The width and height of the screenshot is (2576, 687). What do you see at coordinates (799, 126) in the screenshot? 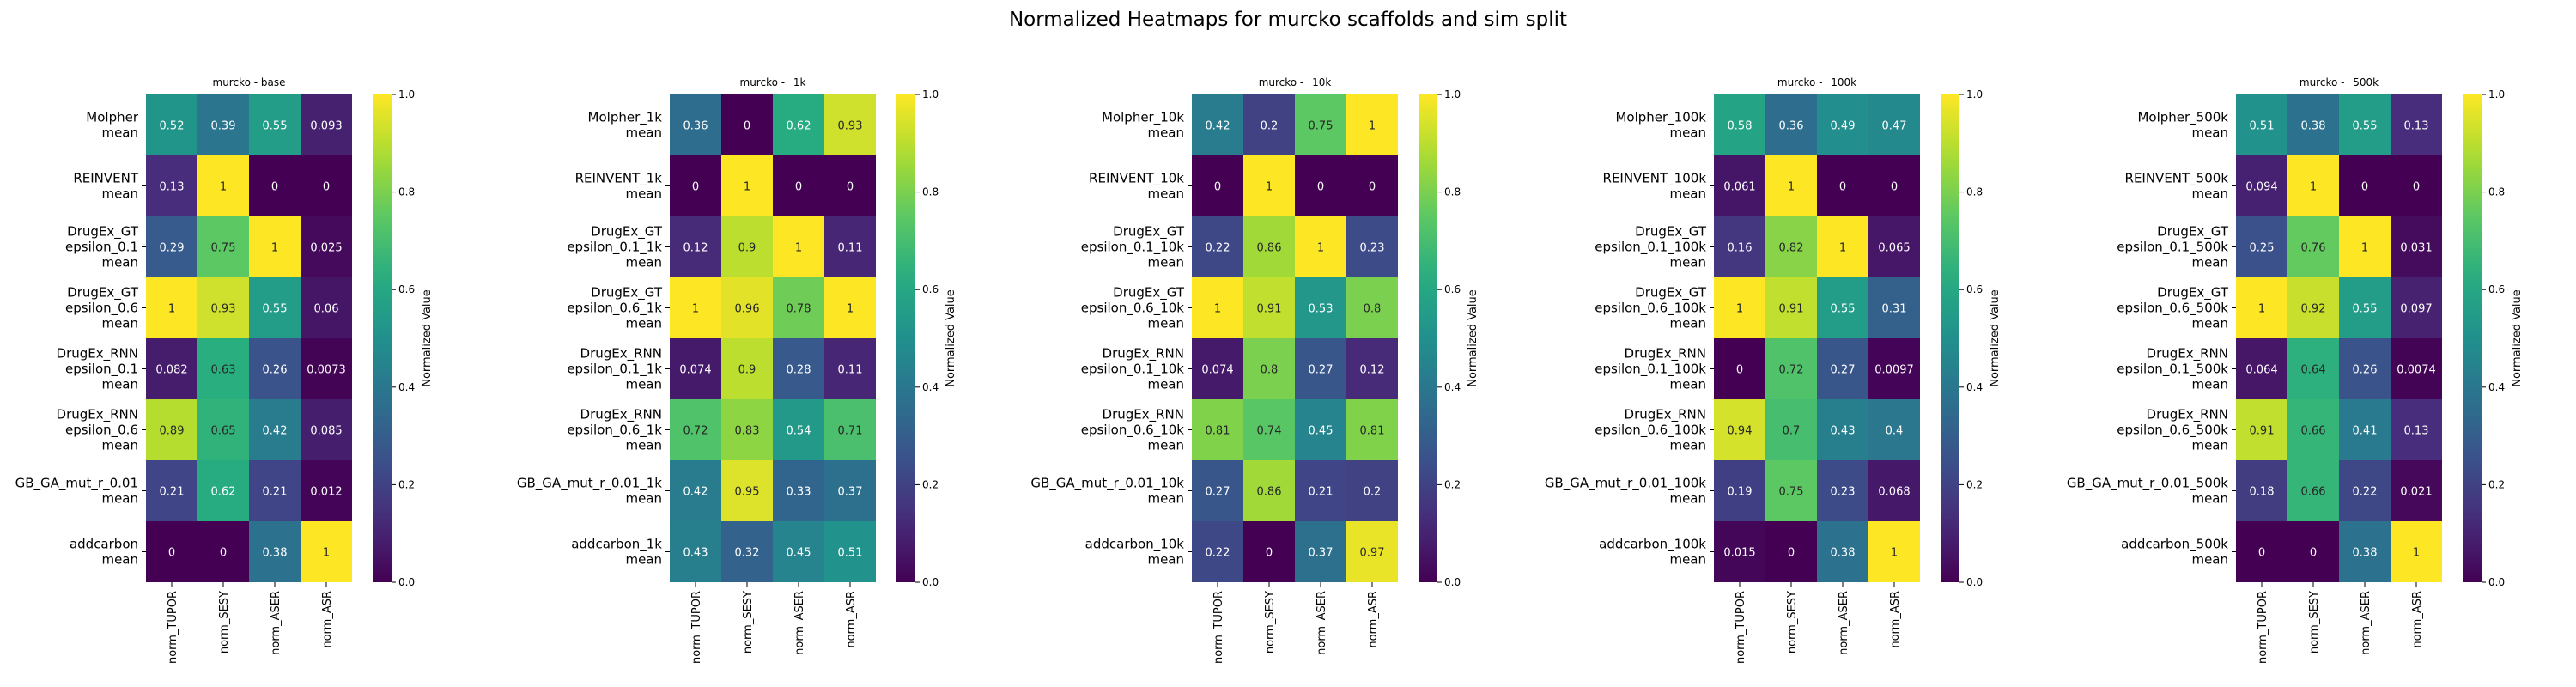
I see `cell-value-label: 0.62` at bounding box center [799, 126].